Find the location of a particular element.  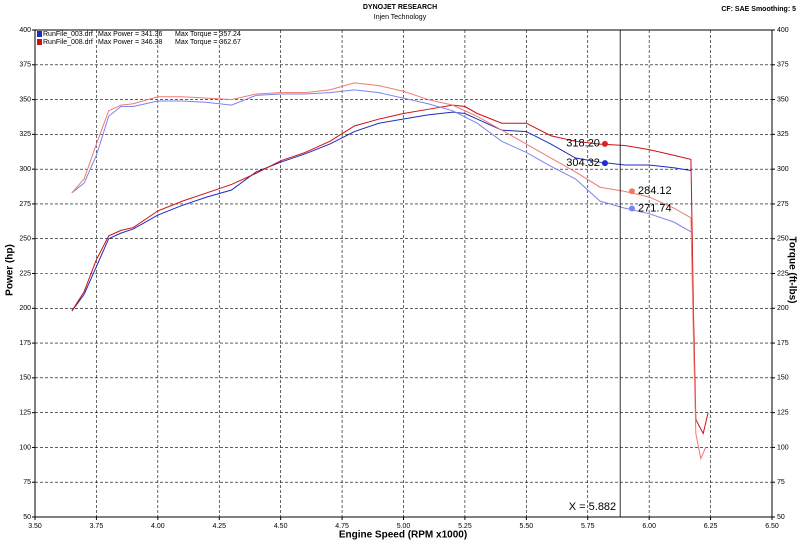

y2-tick-label: 300 is located at coordinates (783, 169).